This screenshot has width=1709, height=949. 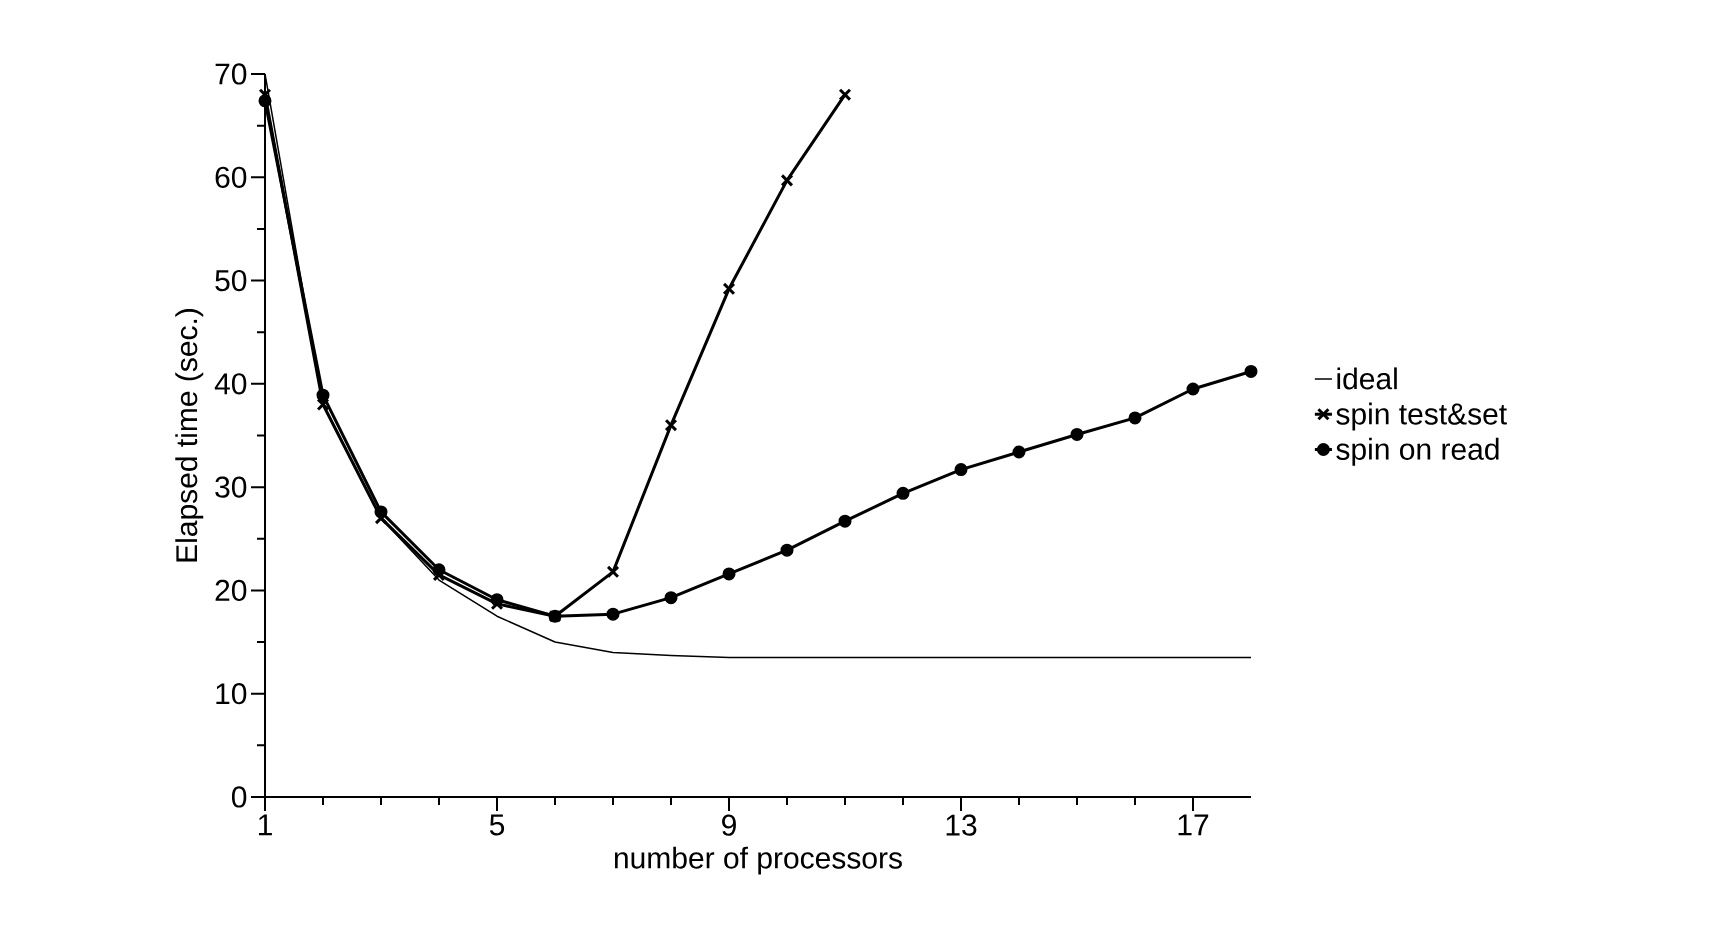 What do you see at coordinates (1421, 416) in the screenshot?
I see `legend-label: spin test&set` at bounding box center [1421, 416].